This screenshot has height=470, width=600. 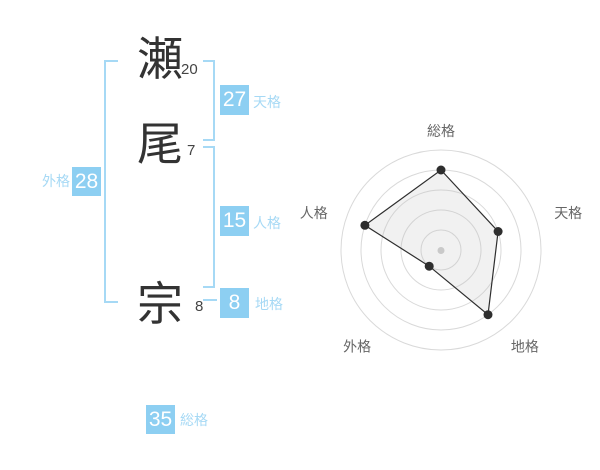 What do you see at coordinates (160, 304) in the screenshot?
I see `name-char-3: 宗` at bounding box center [160, 304].